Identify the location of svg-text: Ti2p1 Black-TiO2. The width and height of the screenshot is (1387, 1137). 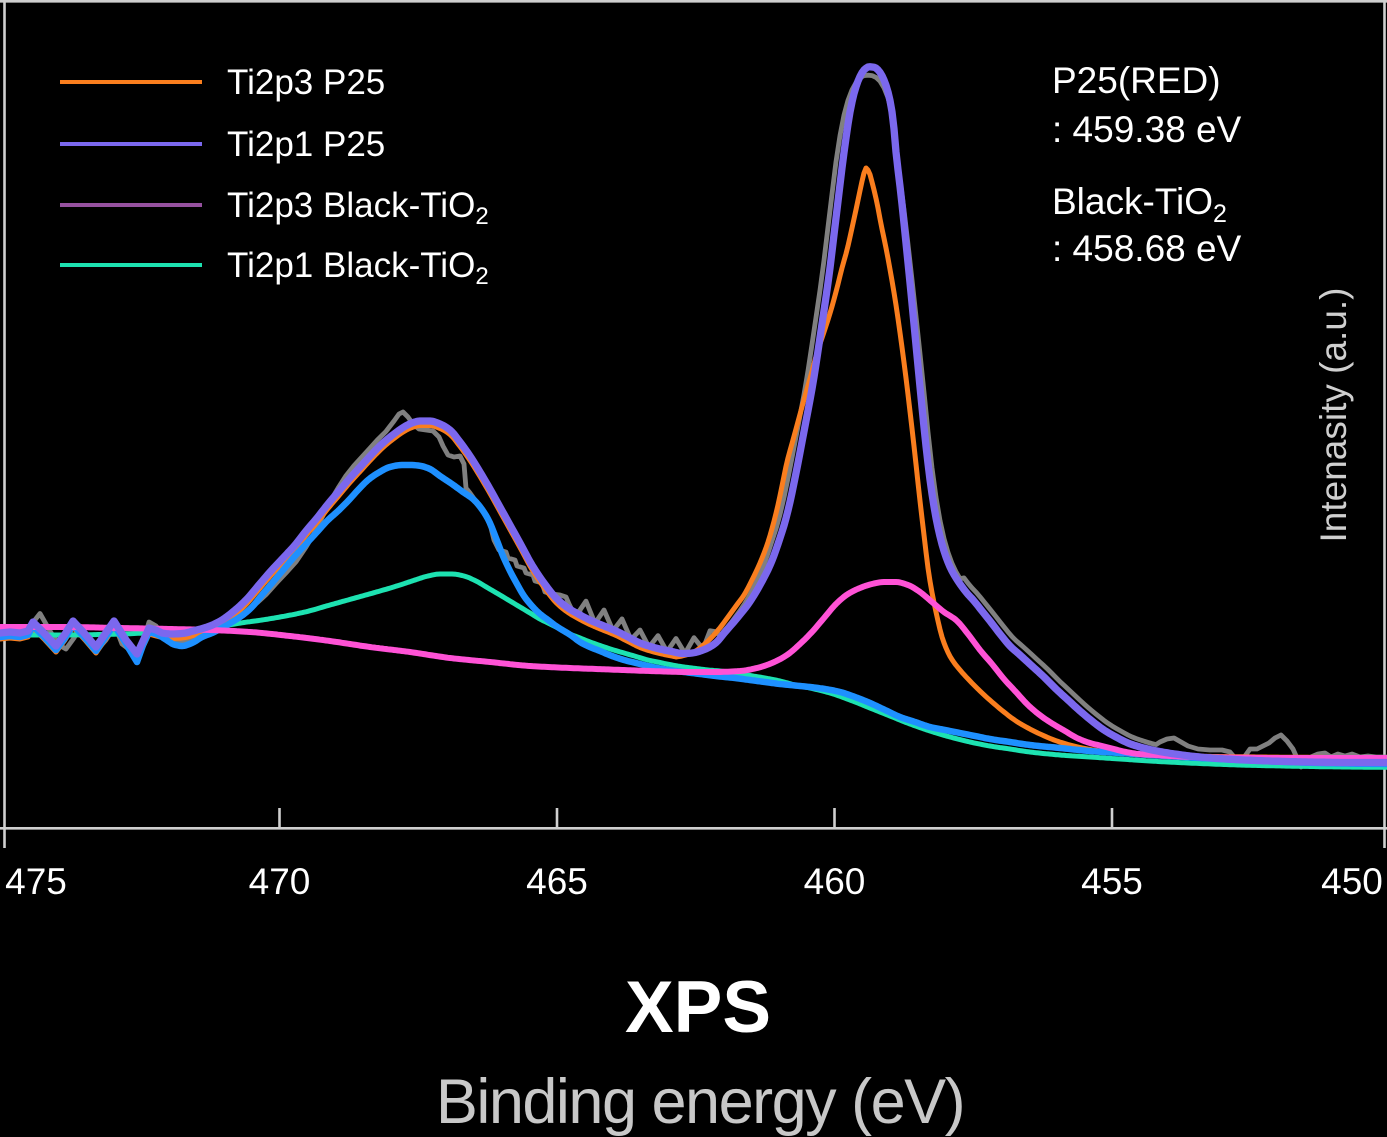
(358, 268).